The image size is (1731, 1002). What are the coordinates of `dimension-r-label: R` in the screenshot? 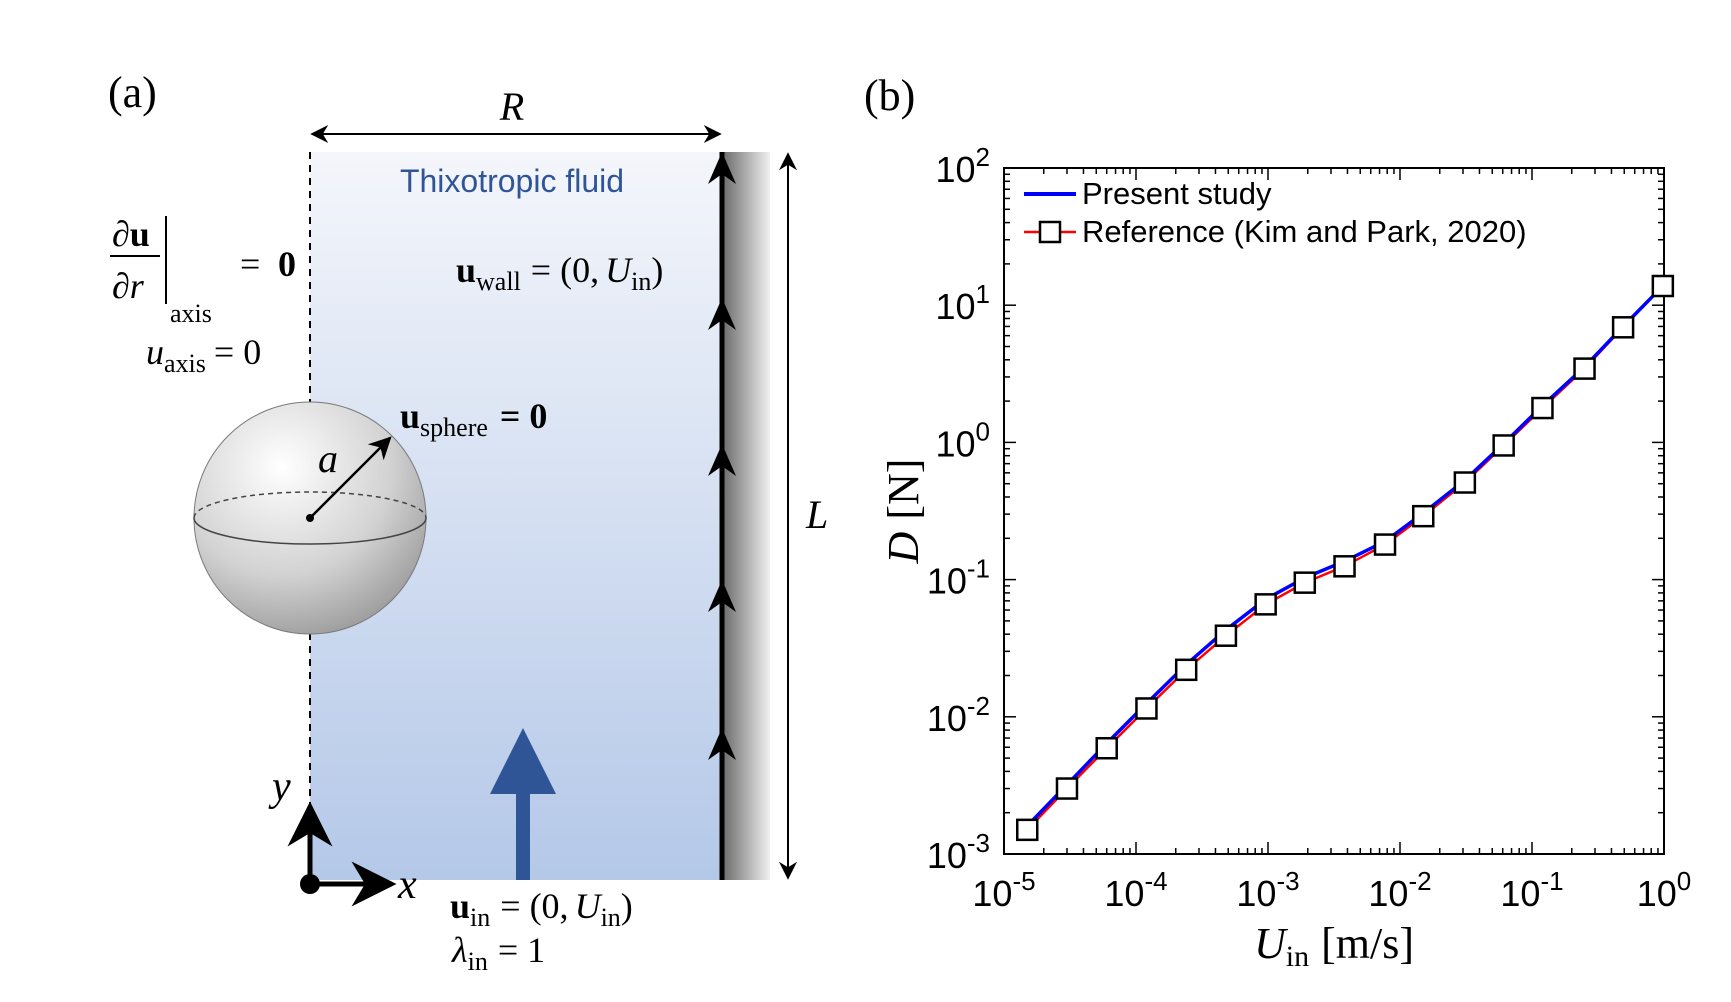 It's located at (511, 106).